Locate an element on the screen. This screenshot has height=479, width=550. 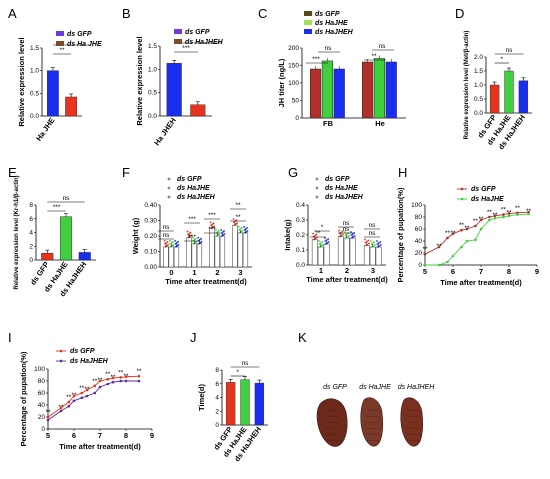
y-tick-label: 0.2 is located at coordinates (300, 235).